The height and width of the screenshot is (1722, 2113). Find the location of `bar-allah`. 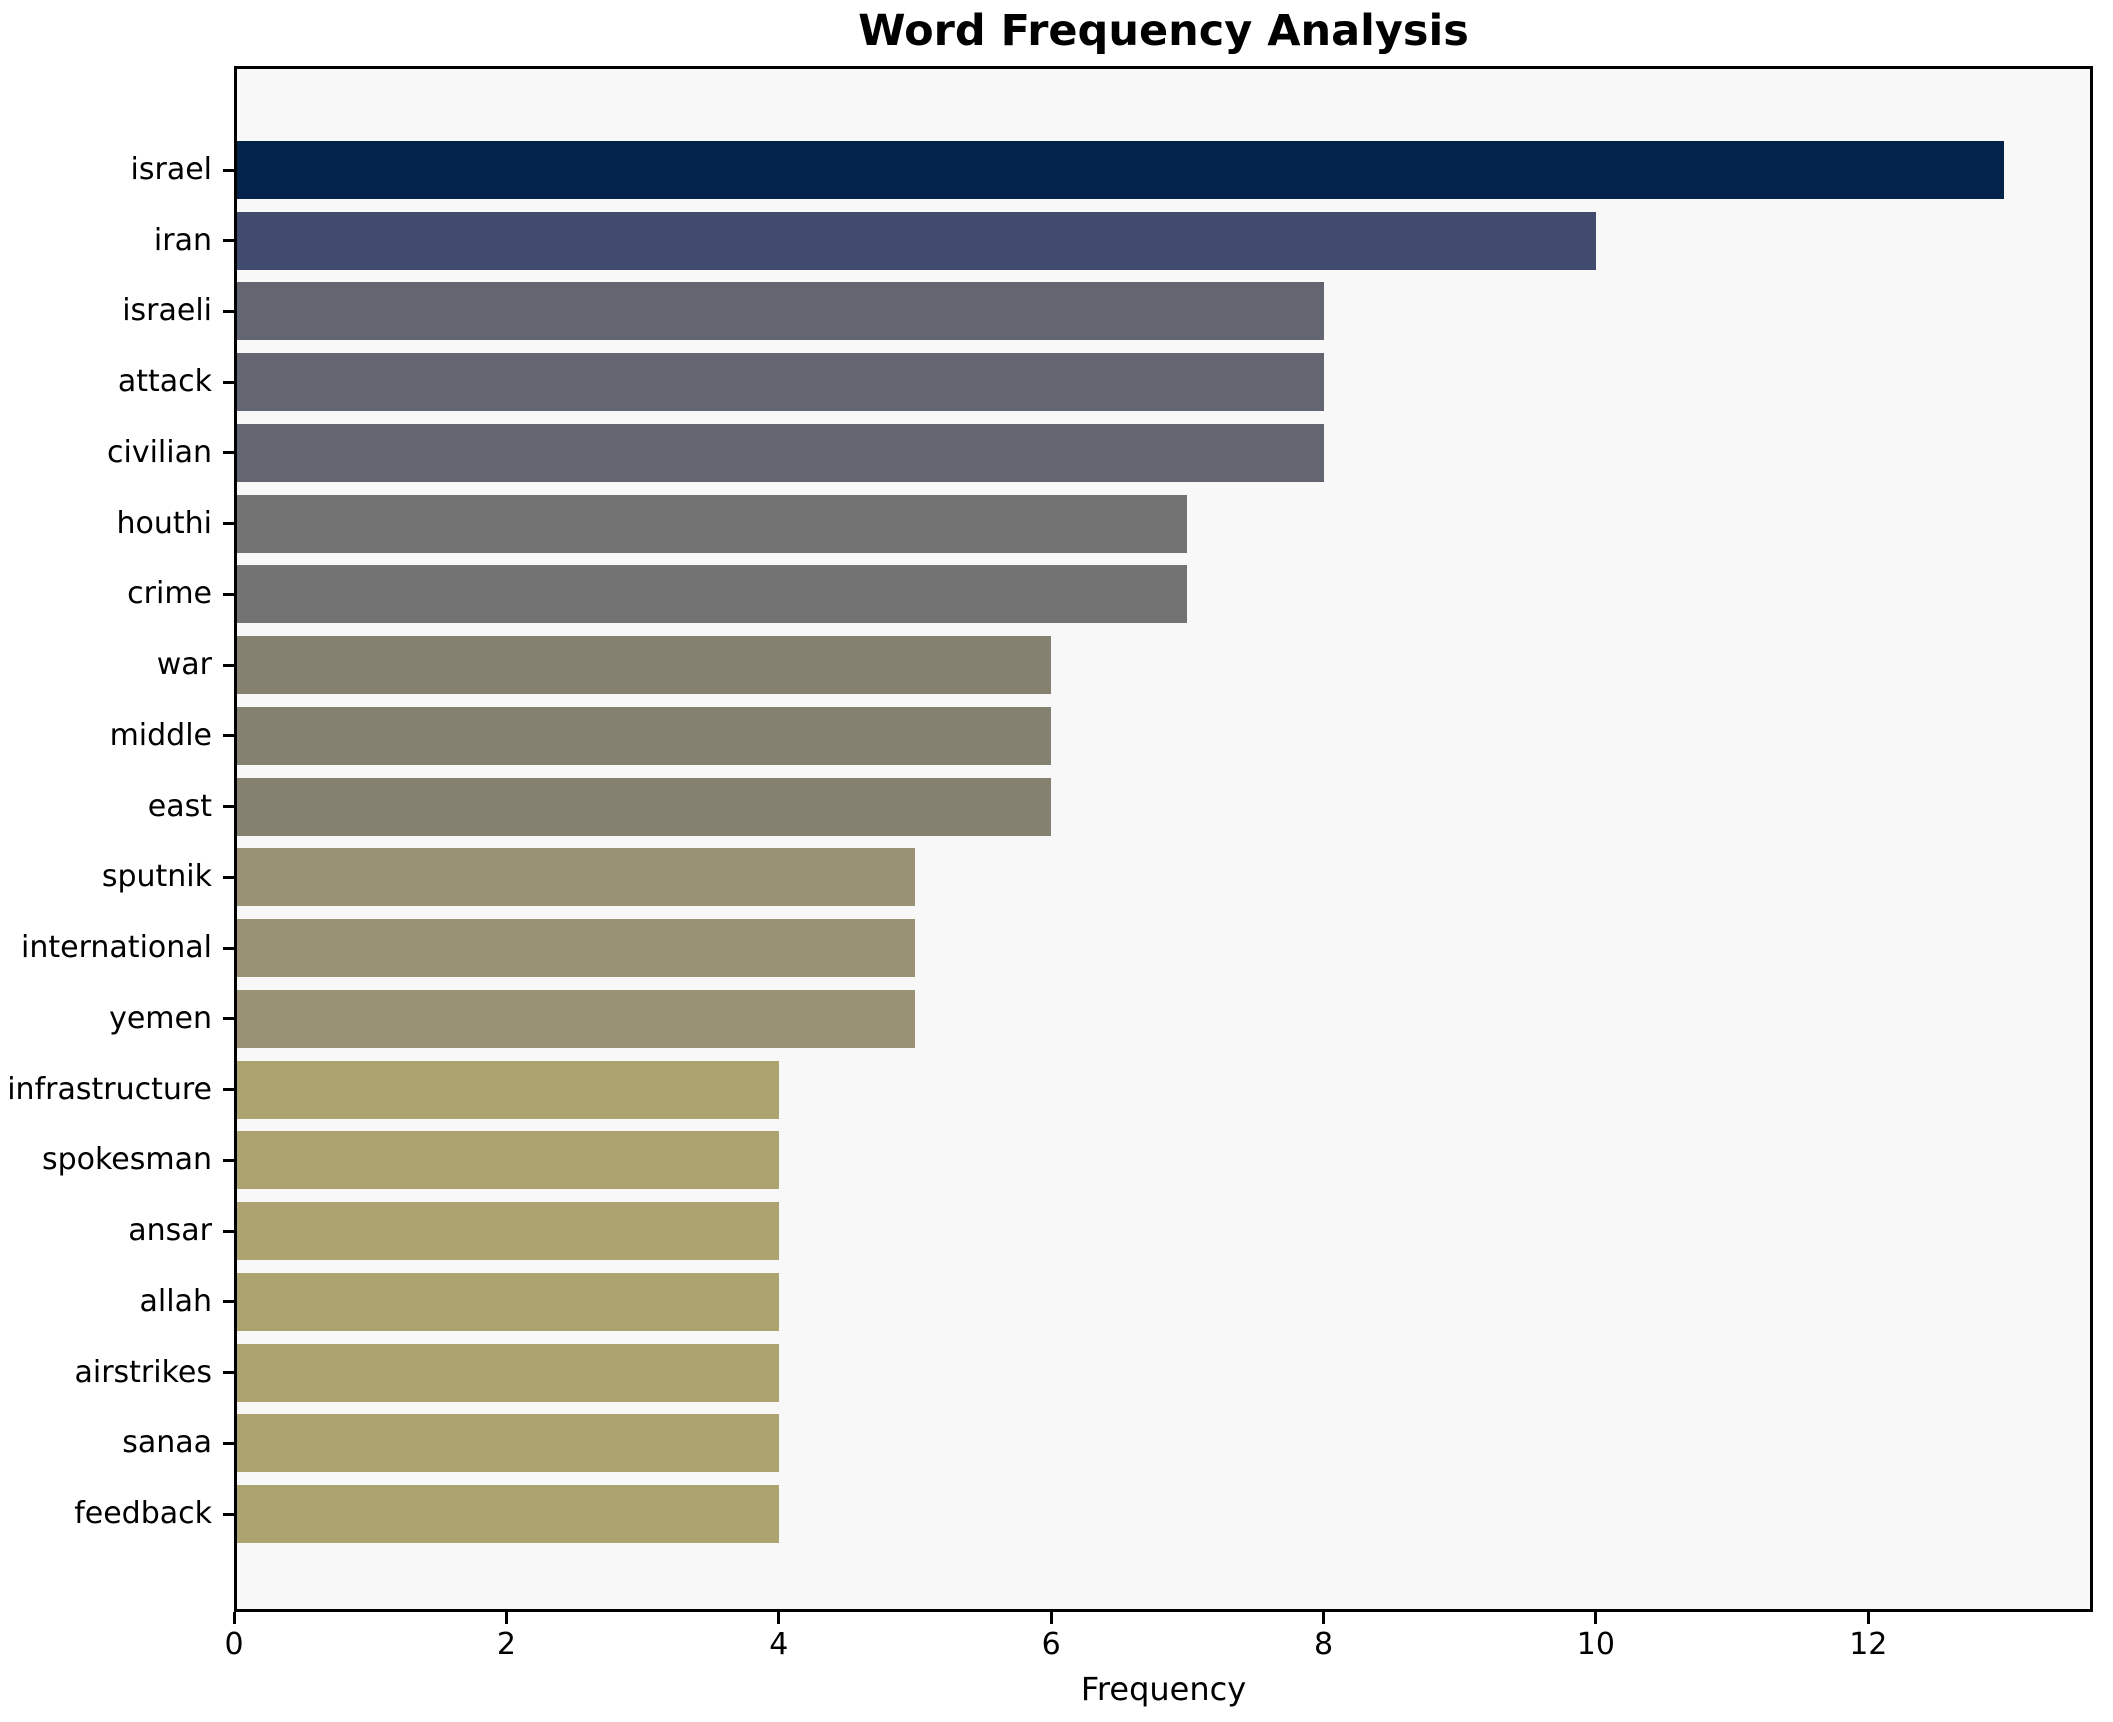

bar-allah is located at coordinates (506, 1301).